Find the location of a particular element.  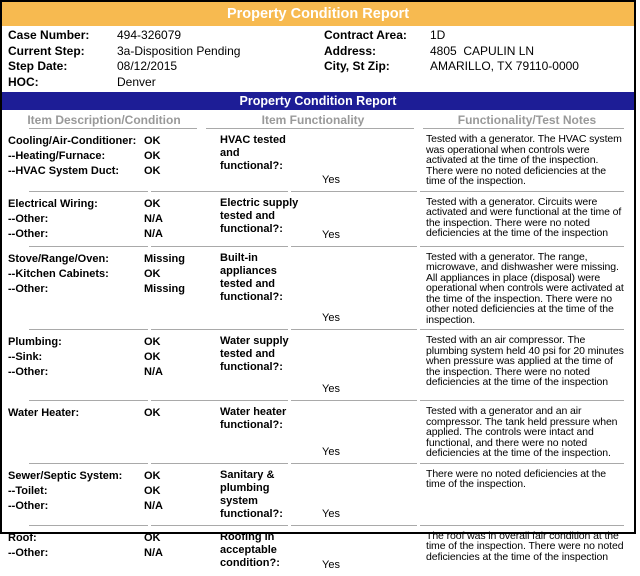

item-label: Water Heater: is located at coordinates (44, 413).